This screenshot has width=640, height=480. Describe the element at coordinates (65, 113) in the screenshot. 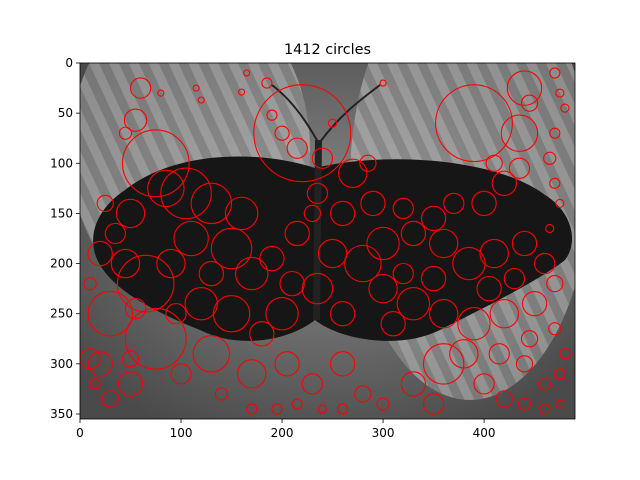

I see `y-tick-label: 50` at that location.